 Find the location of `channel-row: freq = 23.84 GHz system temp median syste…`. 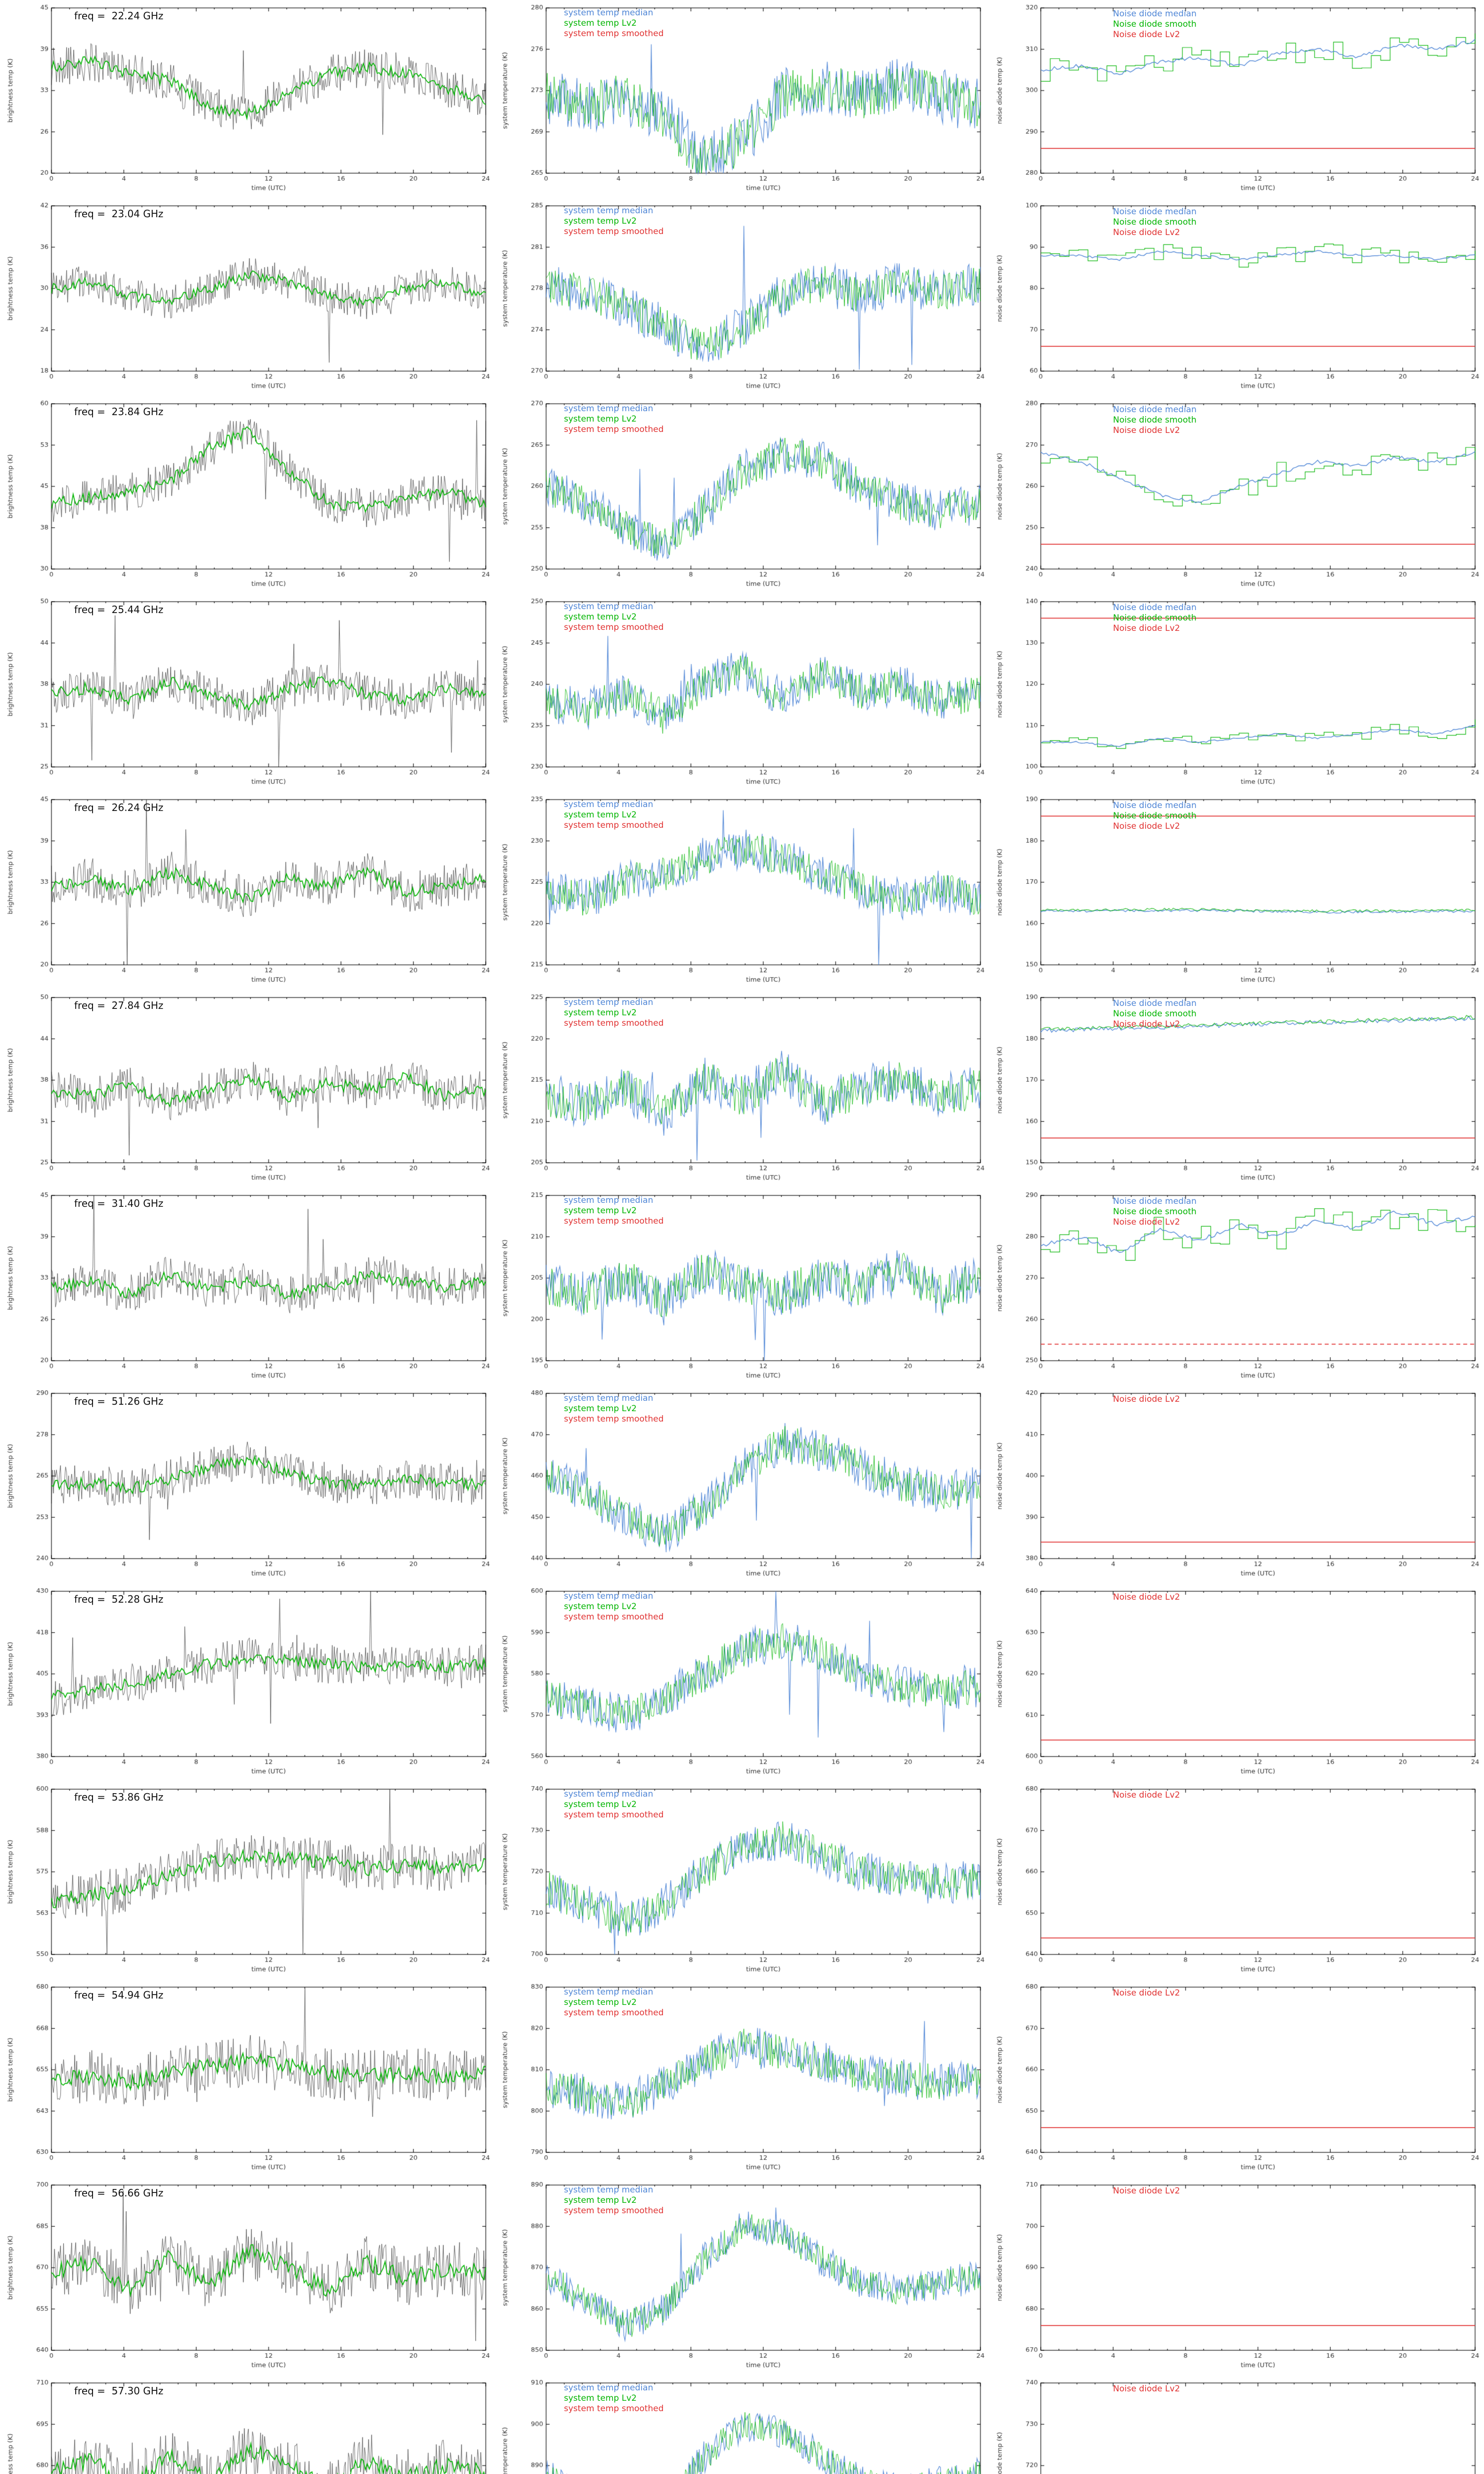

channel-row: freq = 23.84 GHz system temp median syste… is located at coordinates (742, 495).